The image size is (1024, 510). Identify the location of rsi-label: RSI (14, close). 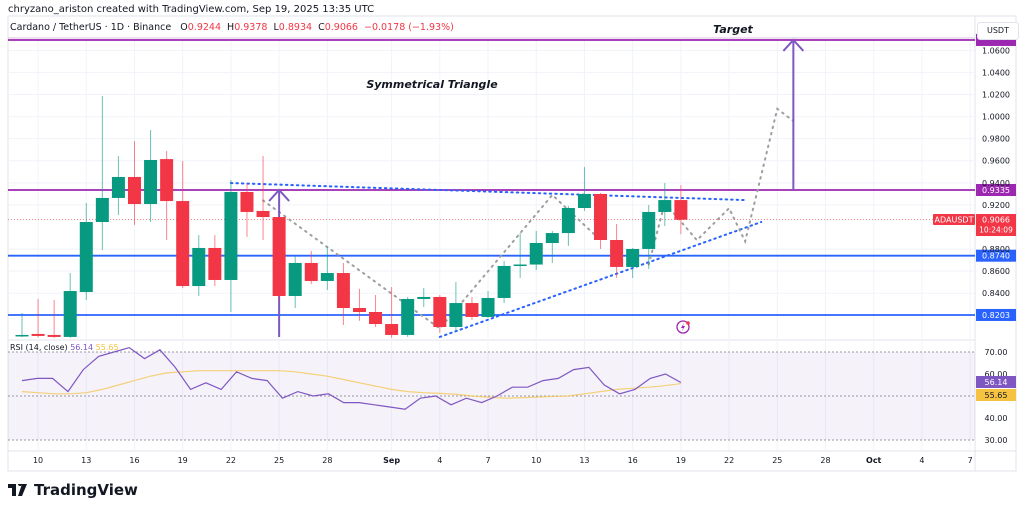
(39, 347).